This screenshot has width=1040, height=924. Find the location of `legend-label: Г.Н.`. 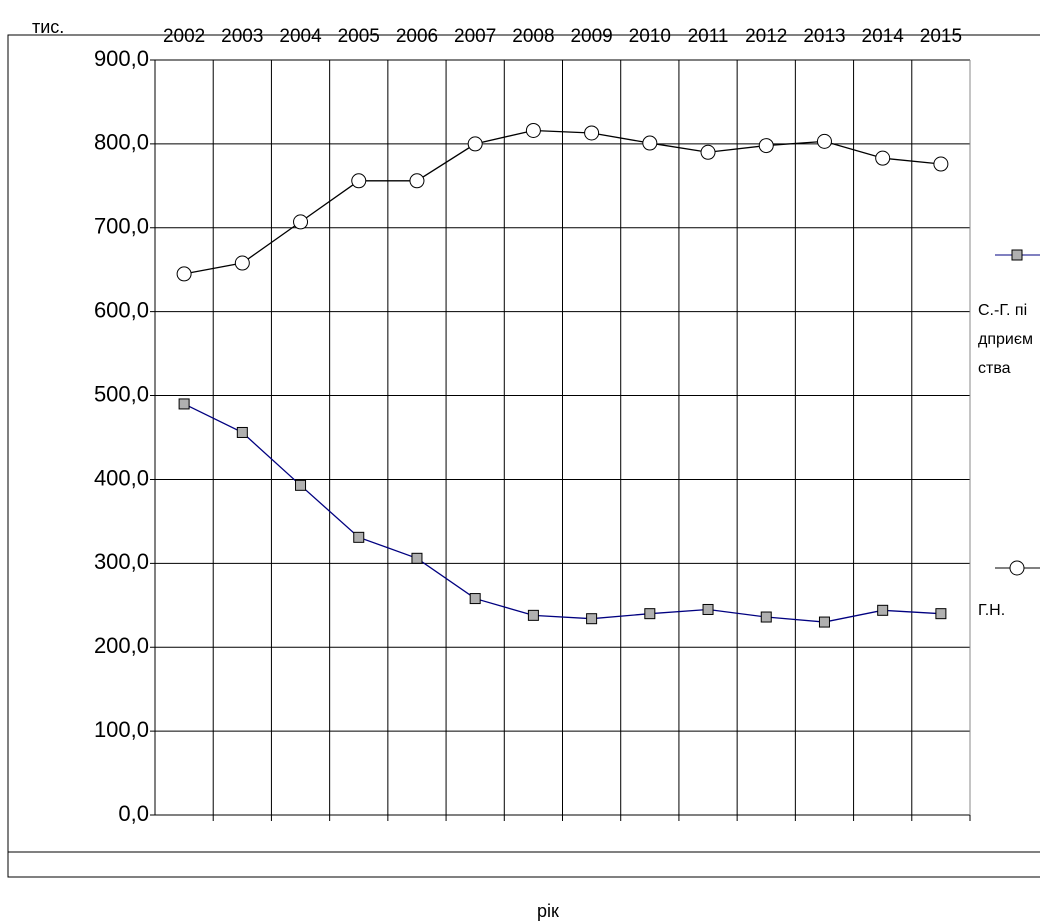

legend-label: Г.Н. is located at coordinates (992, 610).